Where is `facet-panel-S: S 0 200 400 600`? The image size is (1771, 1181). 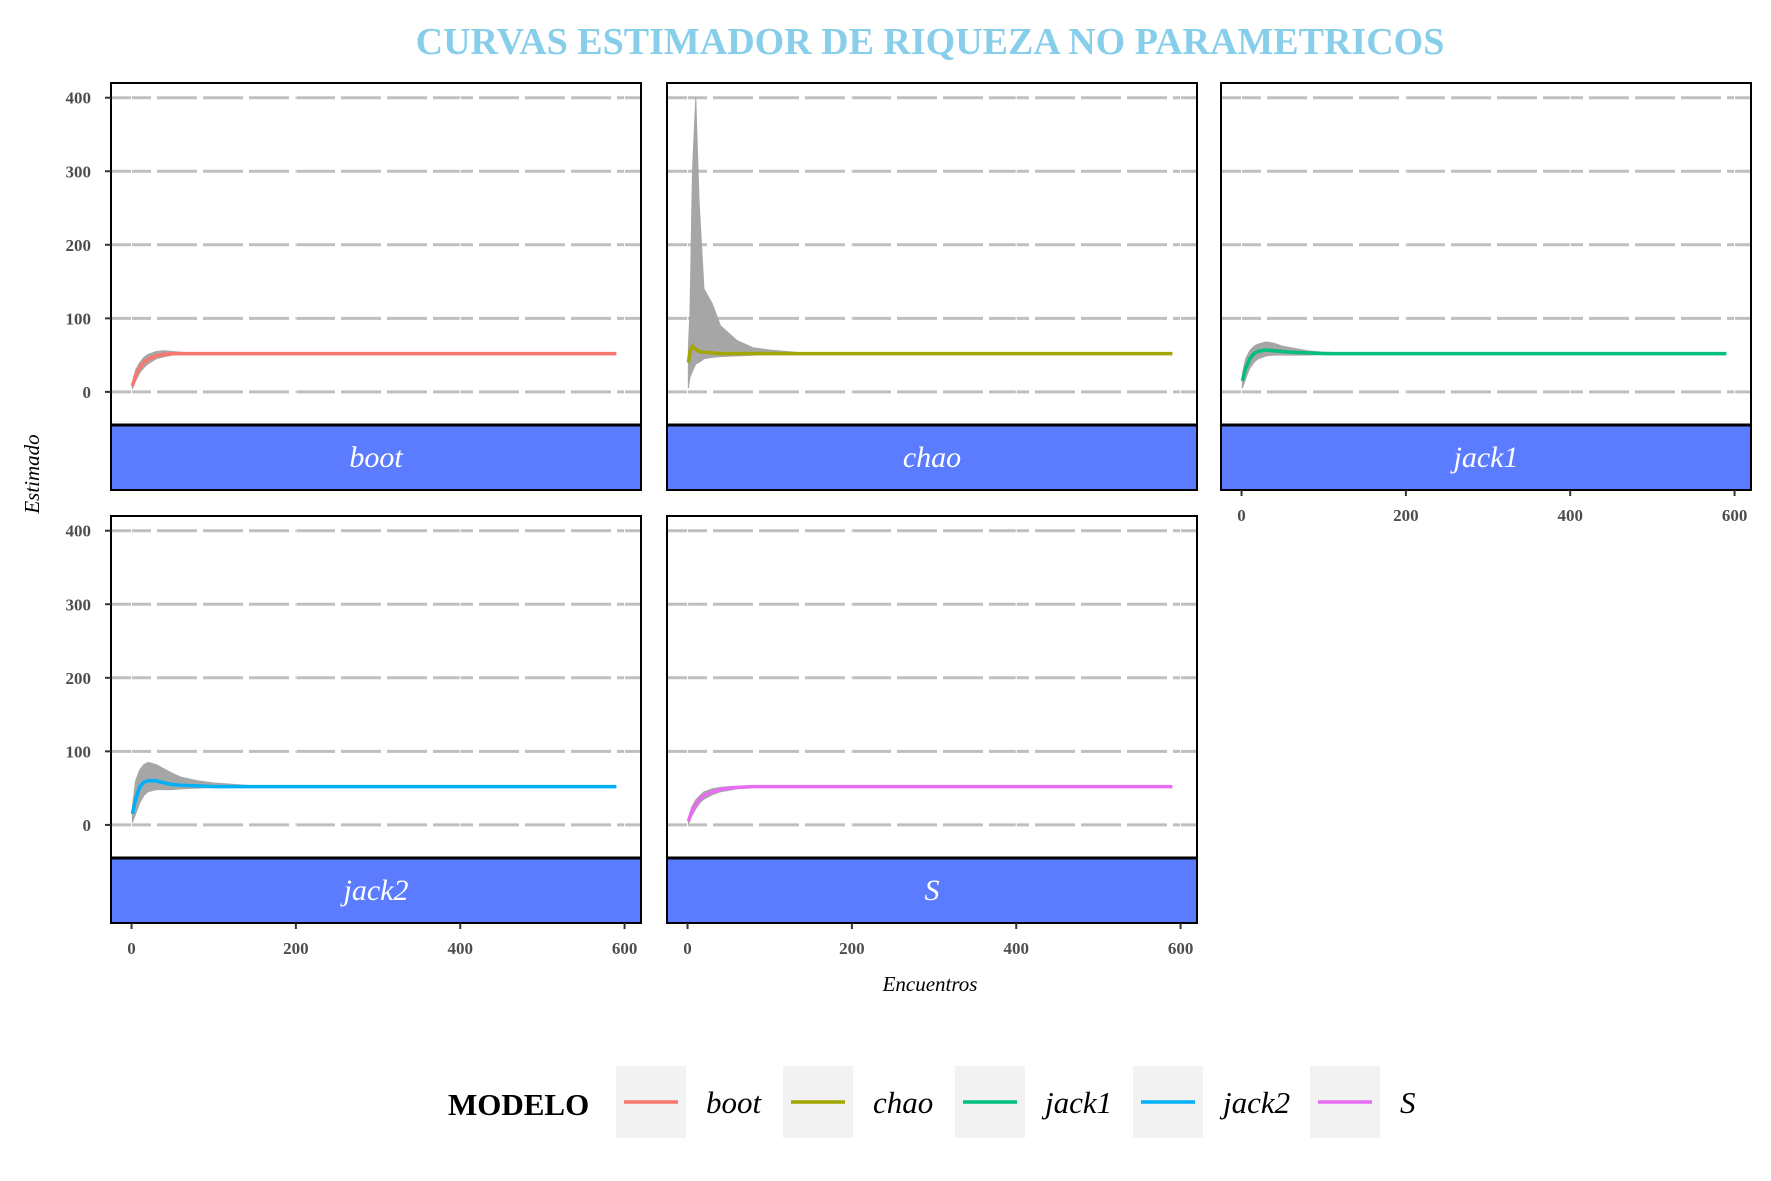
facet-panel-S: S 0 200 400 600 is located at coordinates (932, 736).